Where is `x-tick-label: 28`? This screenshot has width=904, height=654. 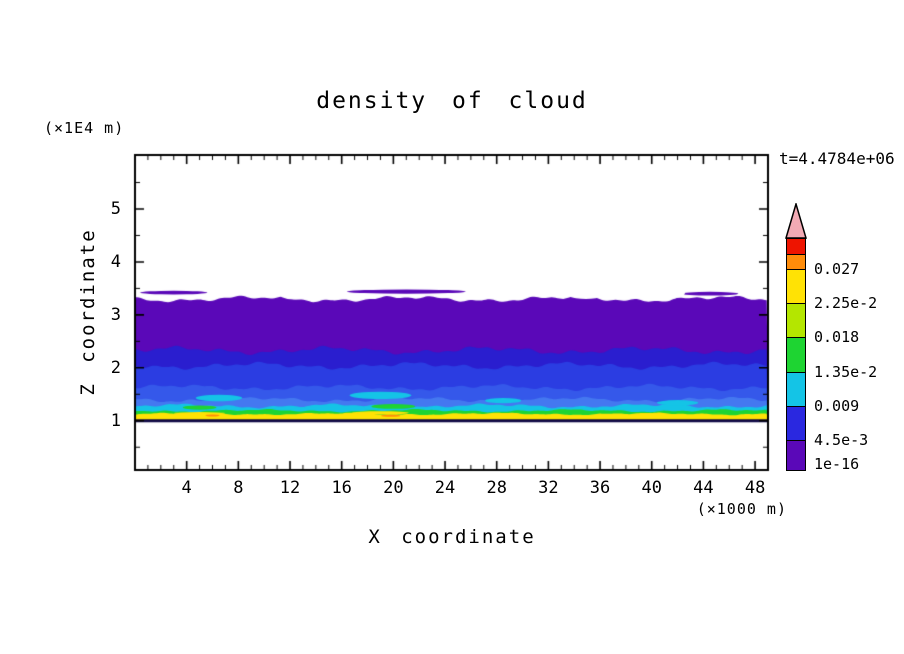 x-tick-label: 28 is located at coordinates (496, 488).